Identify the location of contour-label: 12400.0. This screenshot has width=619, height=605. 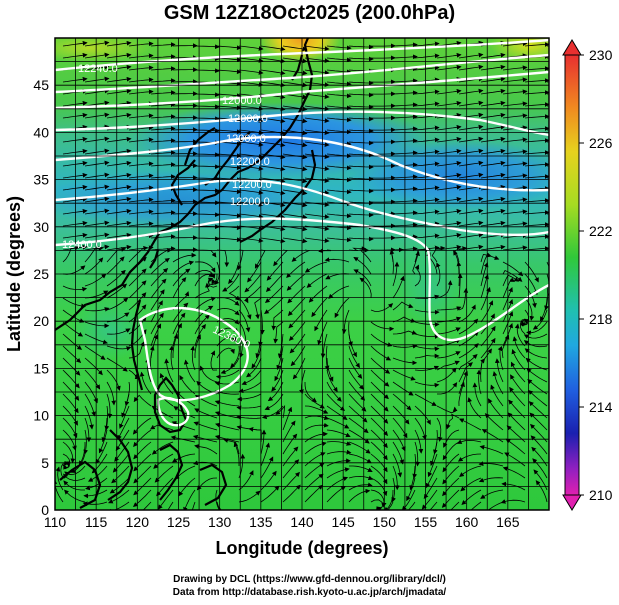
(82, 245).